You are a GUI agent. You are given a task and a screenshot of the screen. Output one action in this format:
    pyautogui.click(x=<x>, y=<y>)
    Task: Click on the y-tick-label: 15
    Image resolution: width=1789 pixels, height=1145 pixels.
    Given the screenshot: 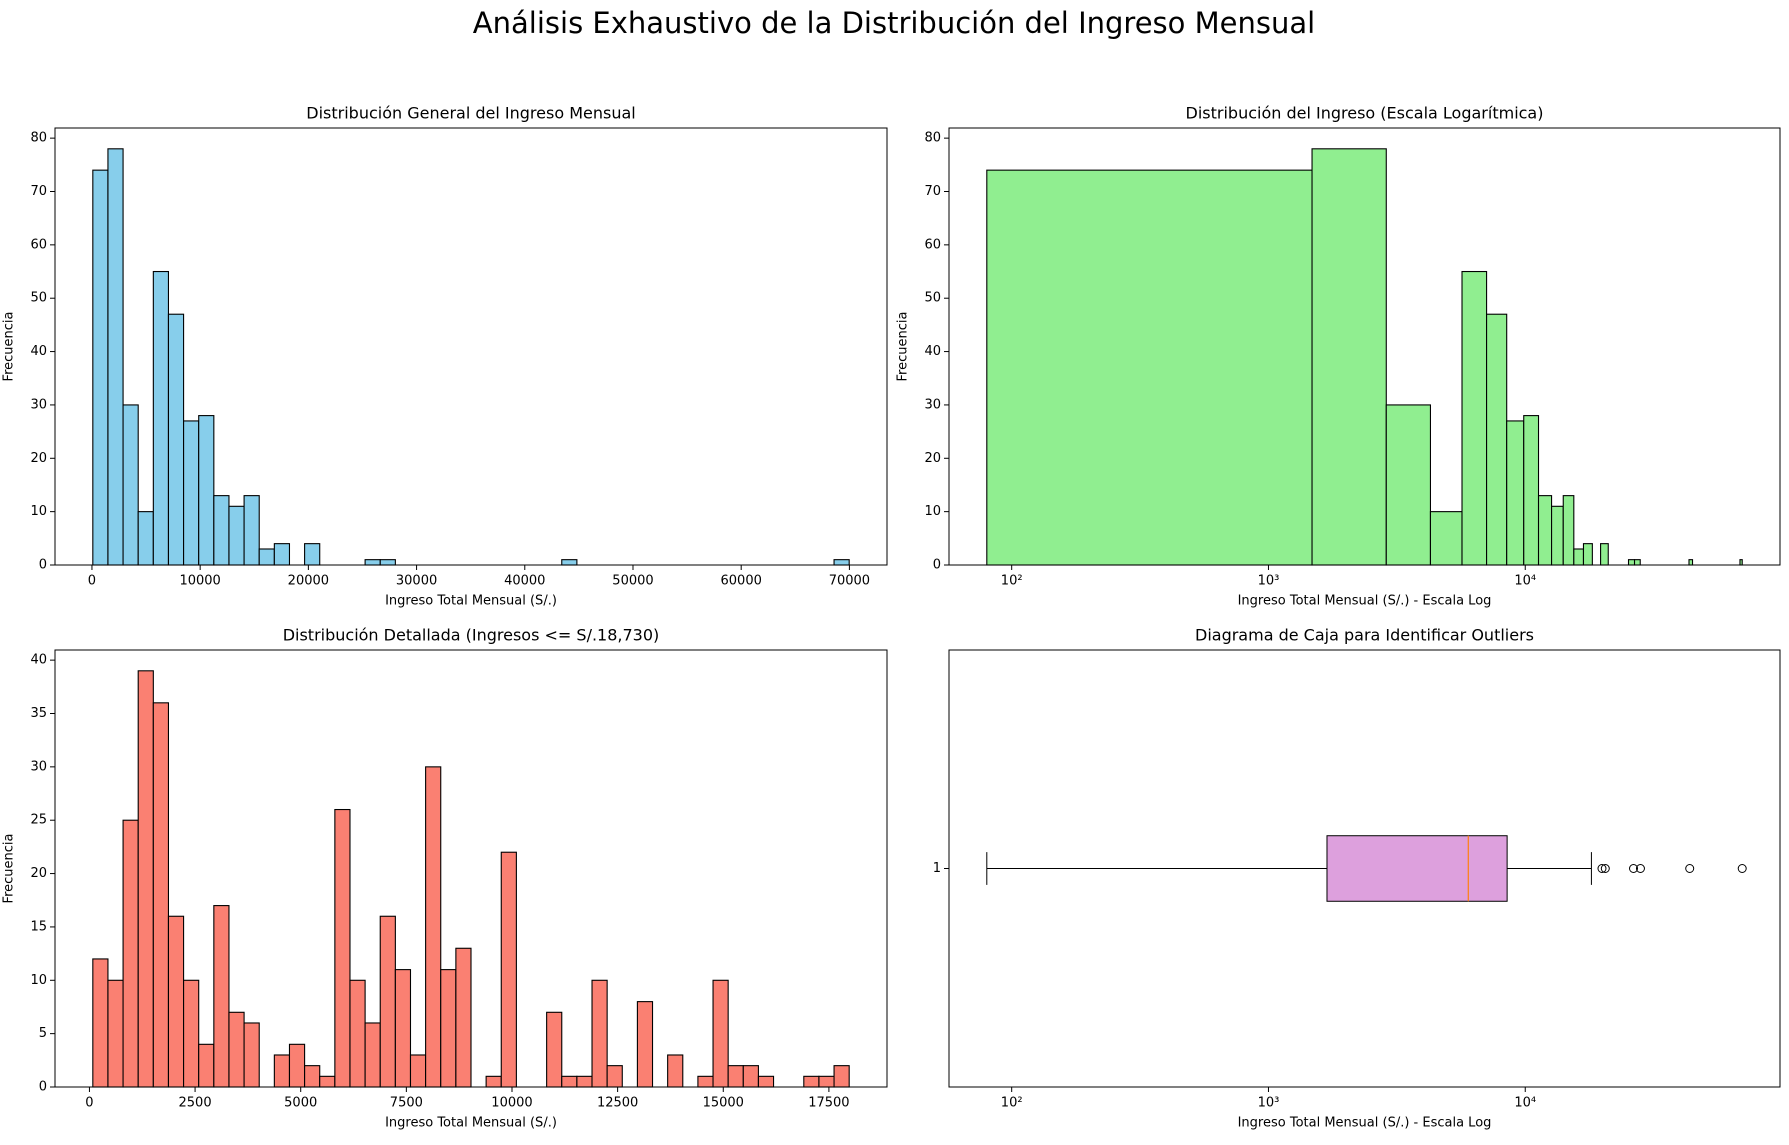 What is the action you would take?
    pyautogui.click(x=38, y=926)
    